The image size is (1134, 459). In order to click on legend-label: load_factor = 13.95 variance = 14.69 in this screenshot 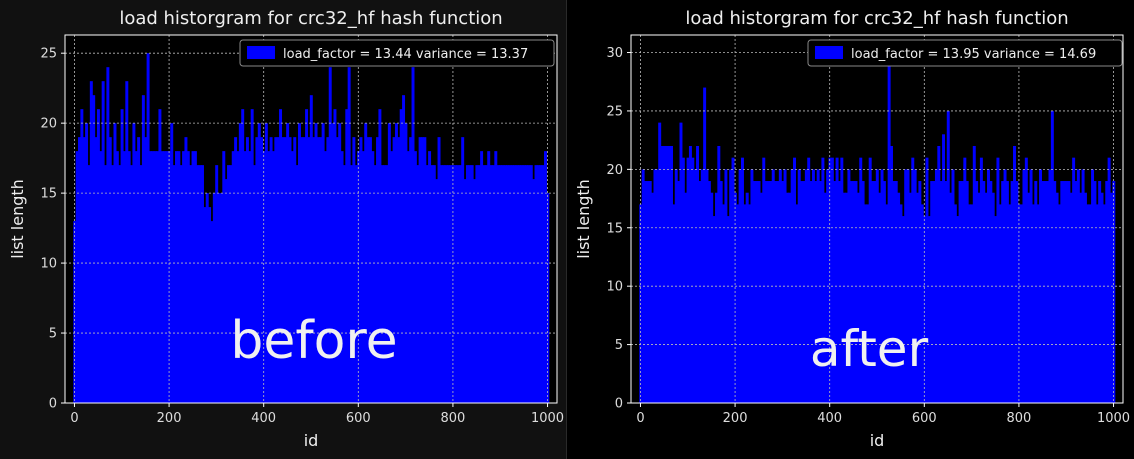, I will do `click(973, 54)`.